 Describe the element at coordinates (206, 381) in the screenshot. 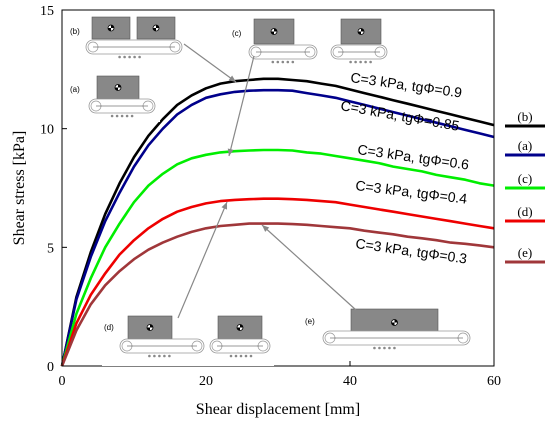

I see `x-tick-label: 20` at that location.